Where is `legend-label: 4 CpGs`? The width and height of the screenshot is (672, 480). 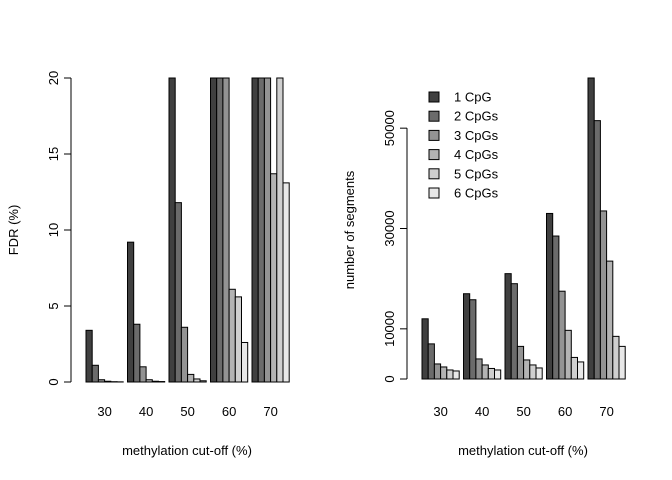 legend-label: 4 CpGs is located at coordinates (476, 154).